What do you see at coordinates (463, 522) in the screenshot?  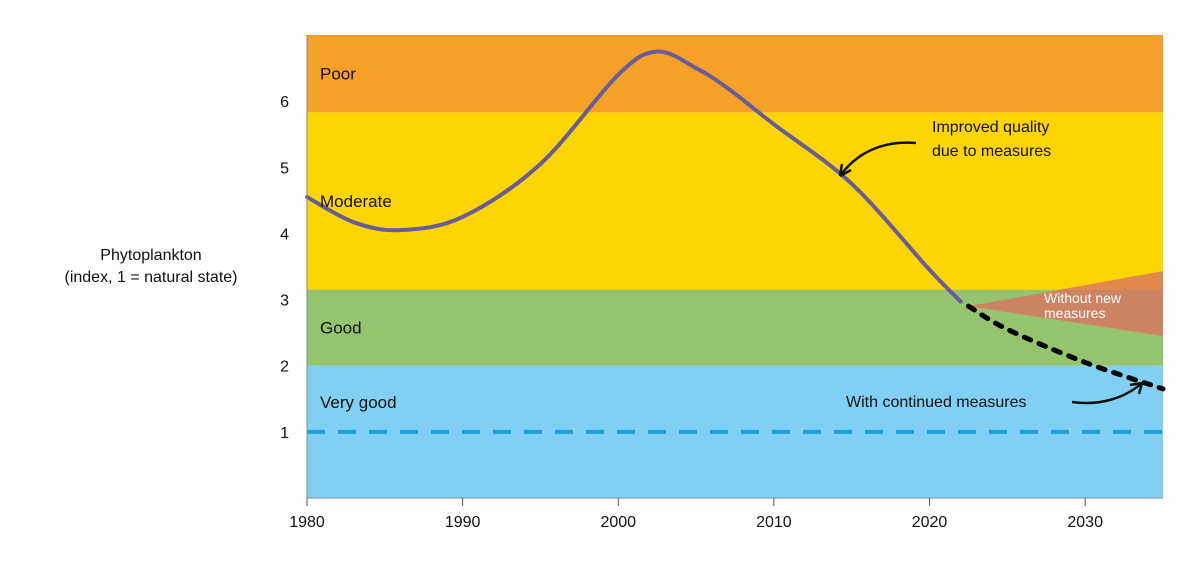 I see `x-tick-label: 1990` at bounding box center [463, 522].